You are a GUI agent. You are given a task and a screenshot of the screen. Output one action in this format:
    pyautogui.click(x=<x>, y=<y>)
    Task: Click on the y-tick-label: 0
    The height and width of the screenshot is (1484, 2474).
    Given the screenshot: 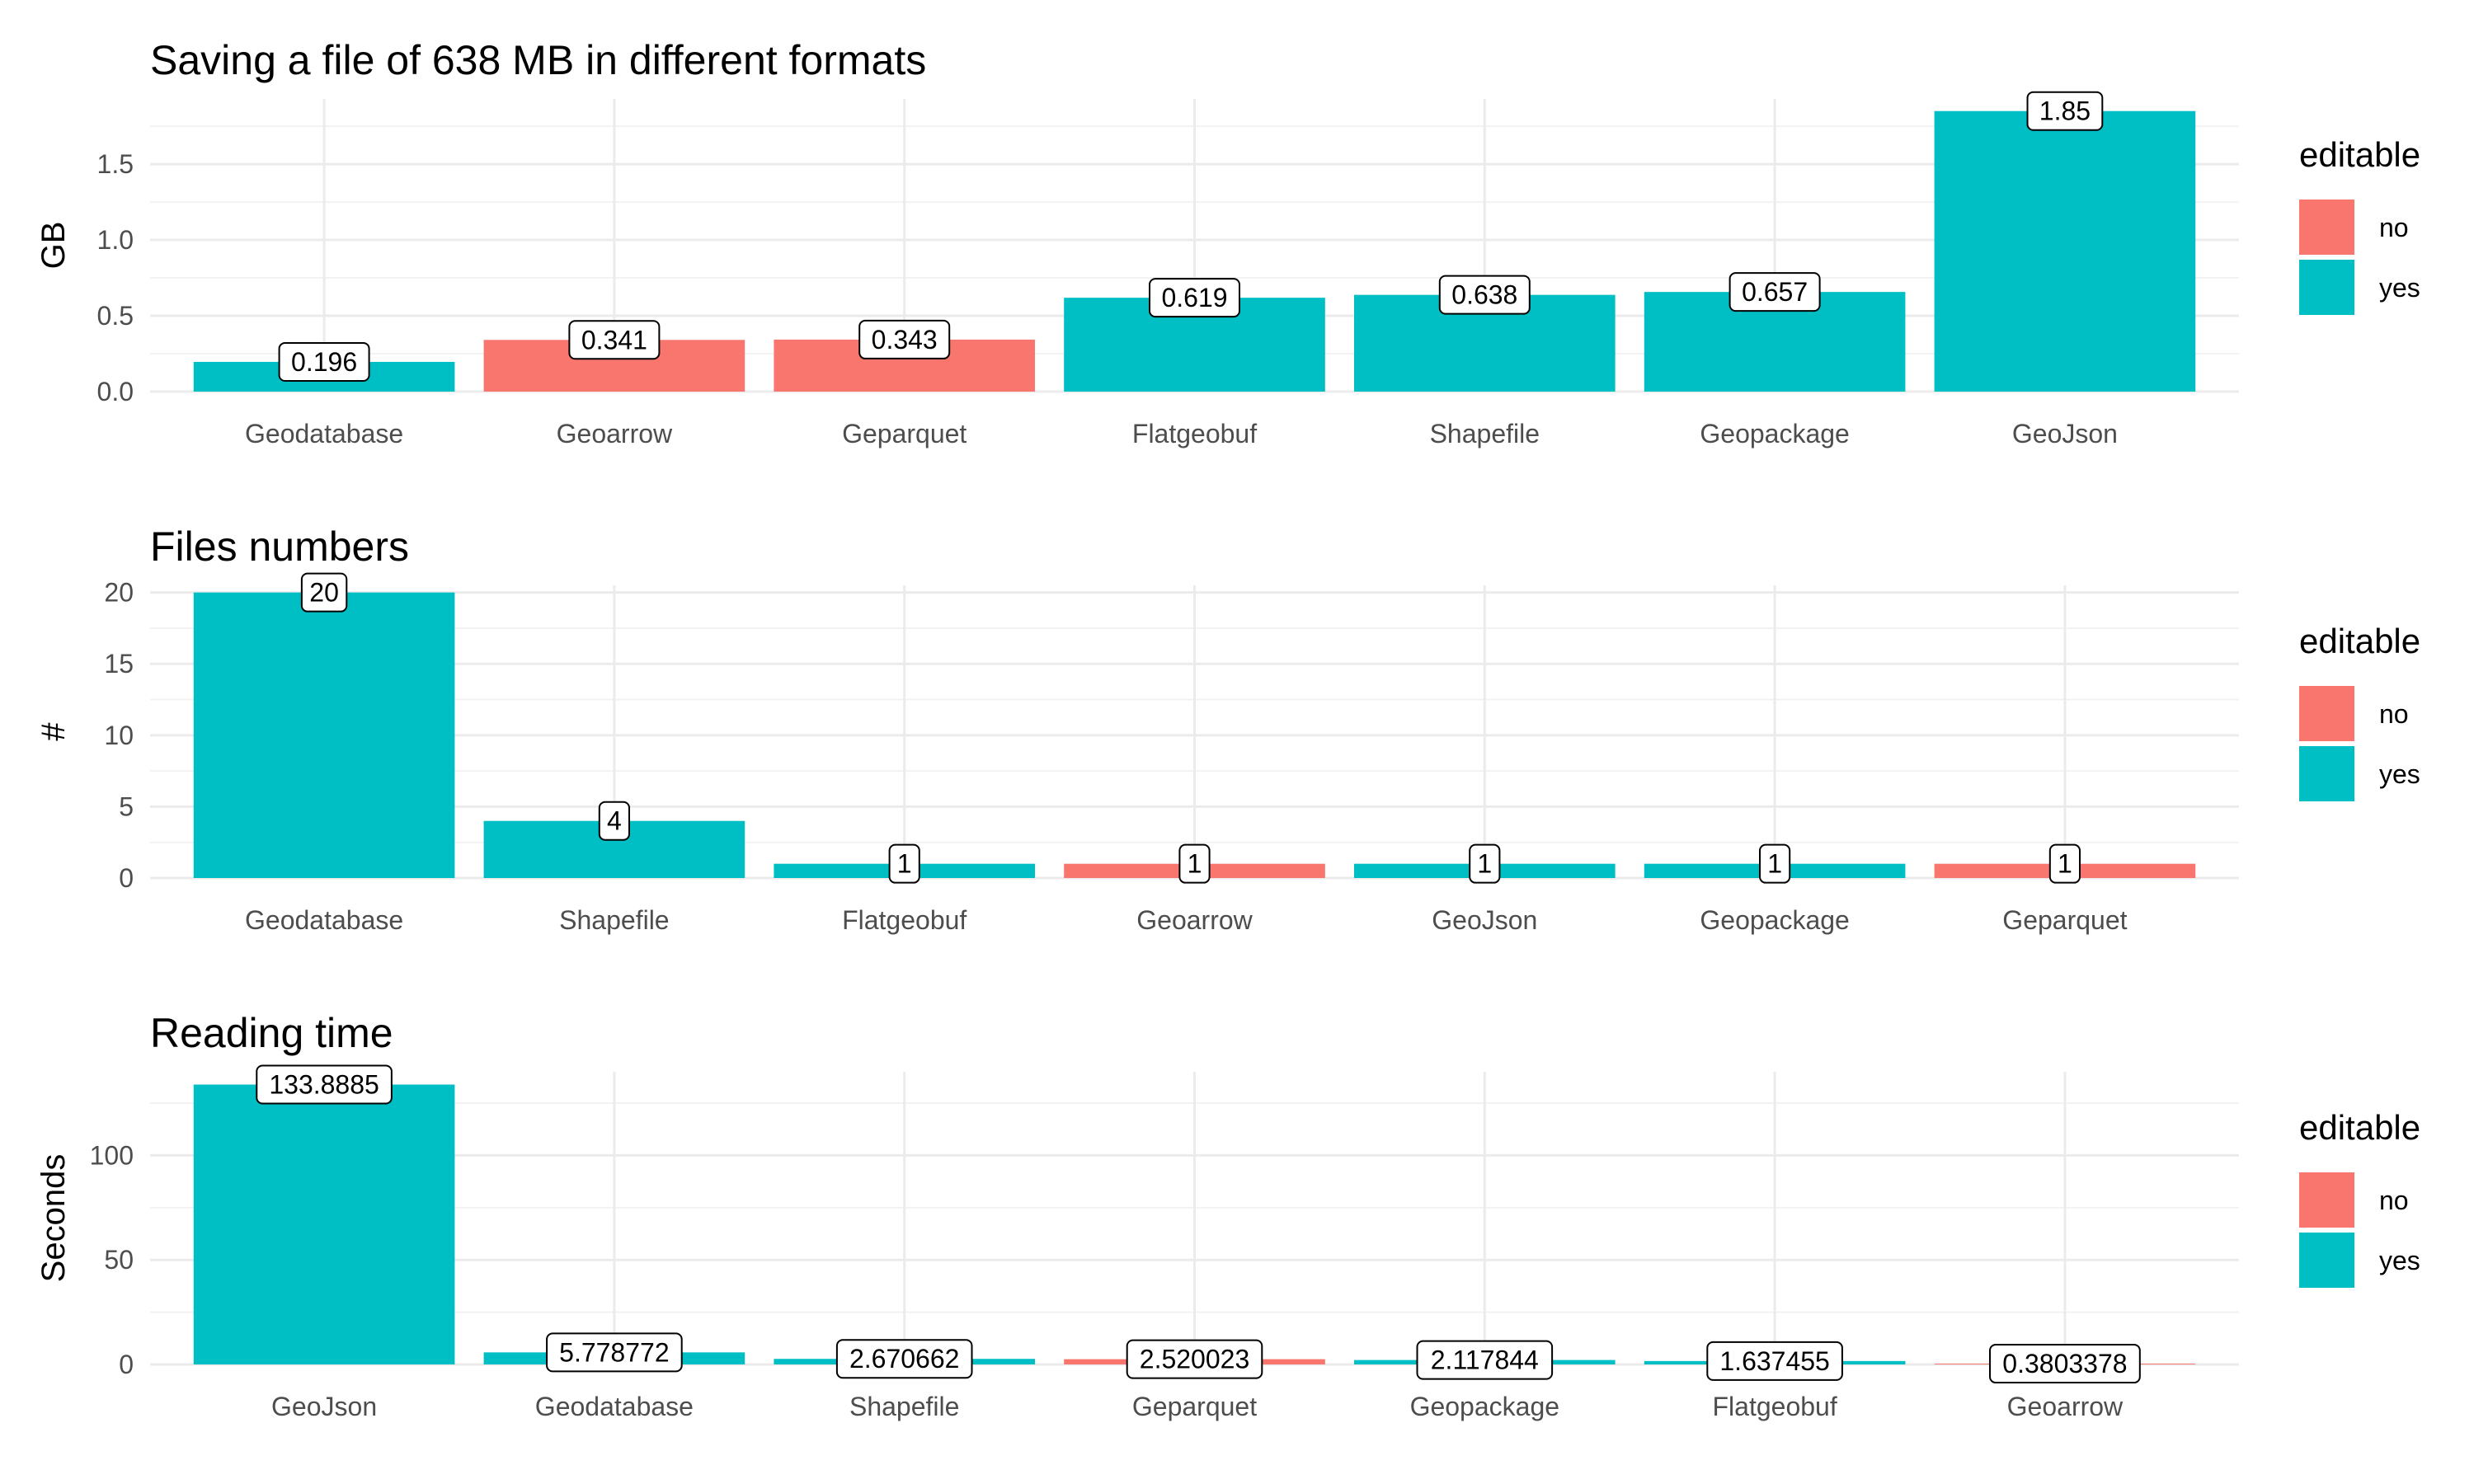 What is the action you would take?
    pyautogui.click(x=126, y=878)
    